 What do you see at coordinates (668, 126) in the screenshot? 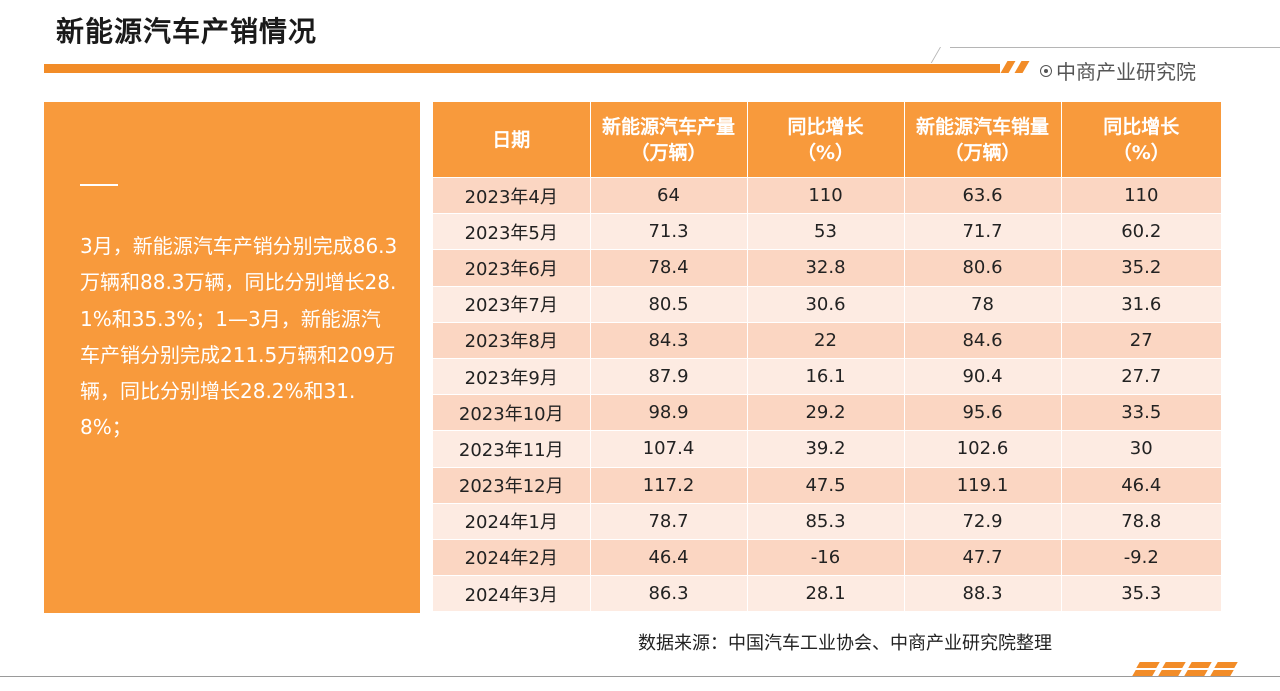
I see `header-label: 新能源汽车产量` at bounding box center [668, 126].